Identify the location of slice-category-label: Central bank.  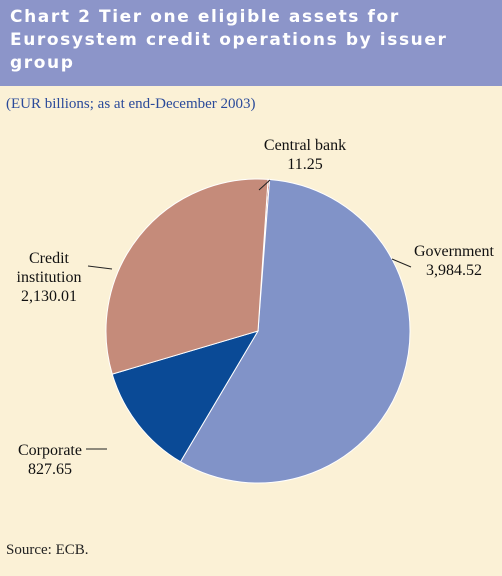
(305, 145).